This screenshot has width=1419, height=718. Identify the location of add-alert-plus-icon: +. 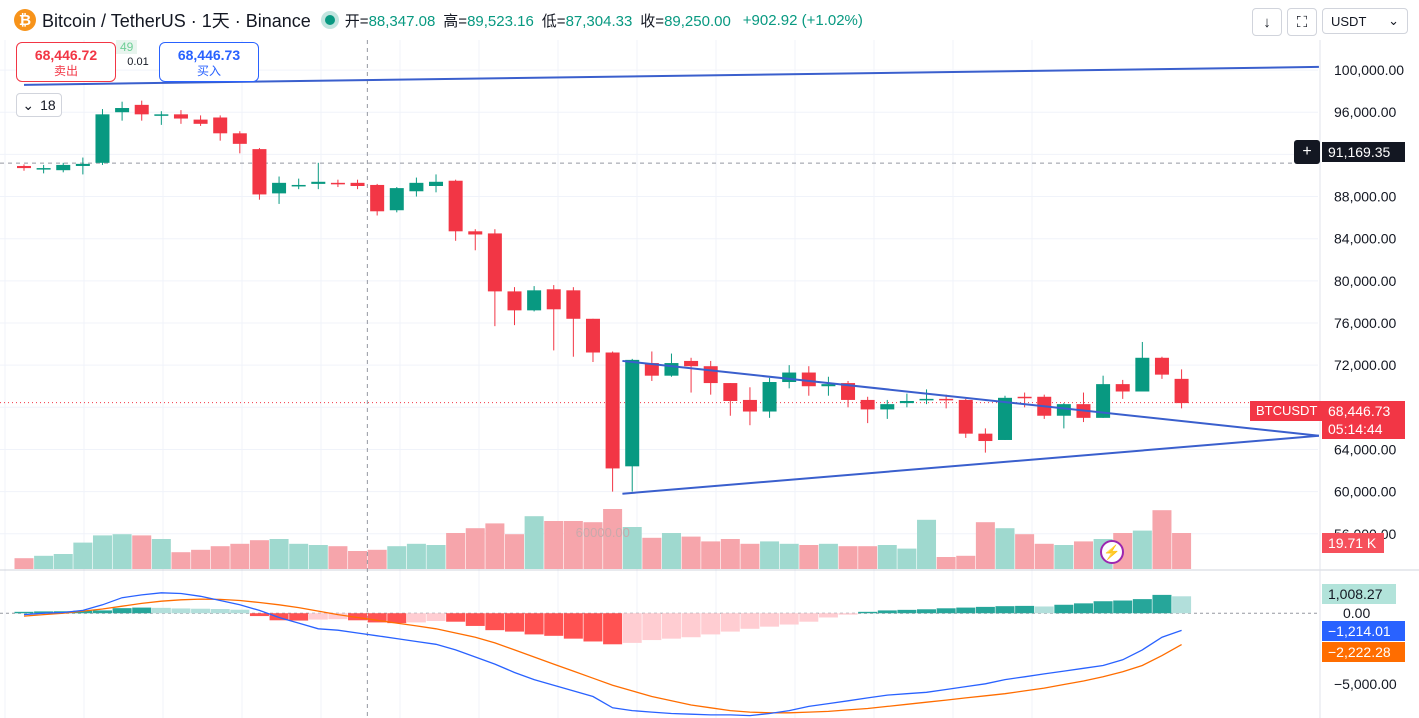
(1307, 152).